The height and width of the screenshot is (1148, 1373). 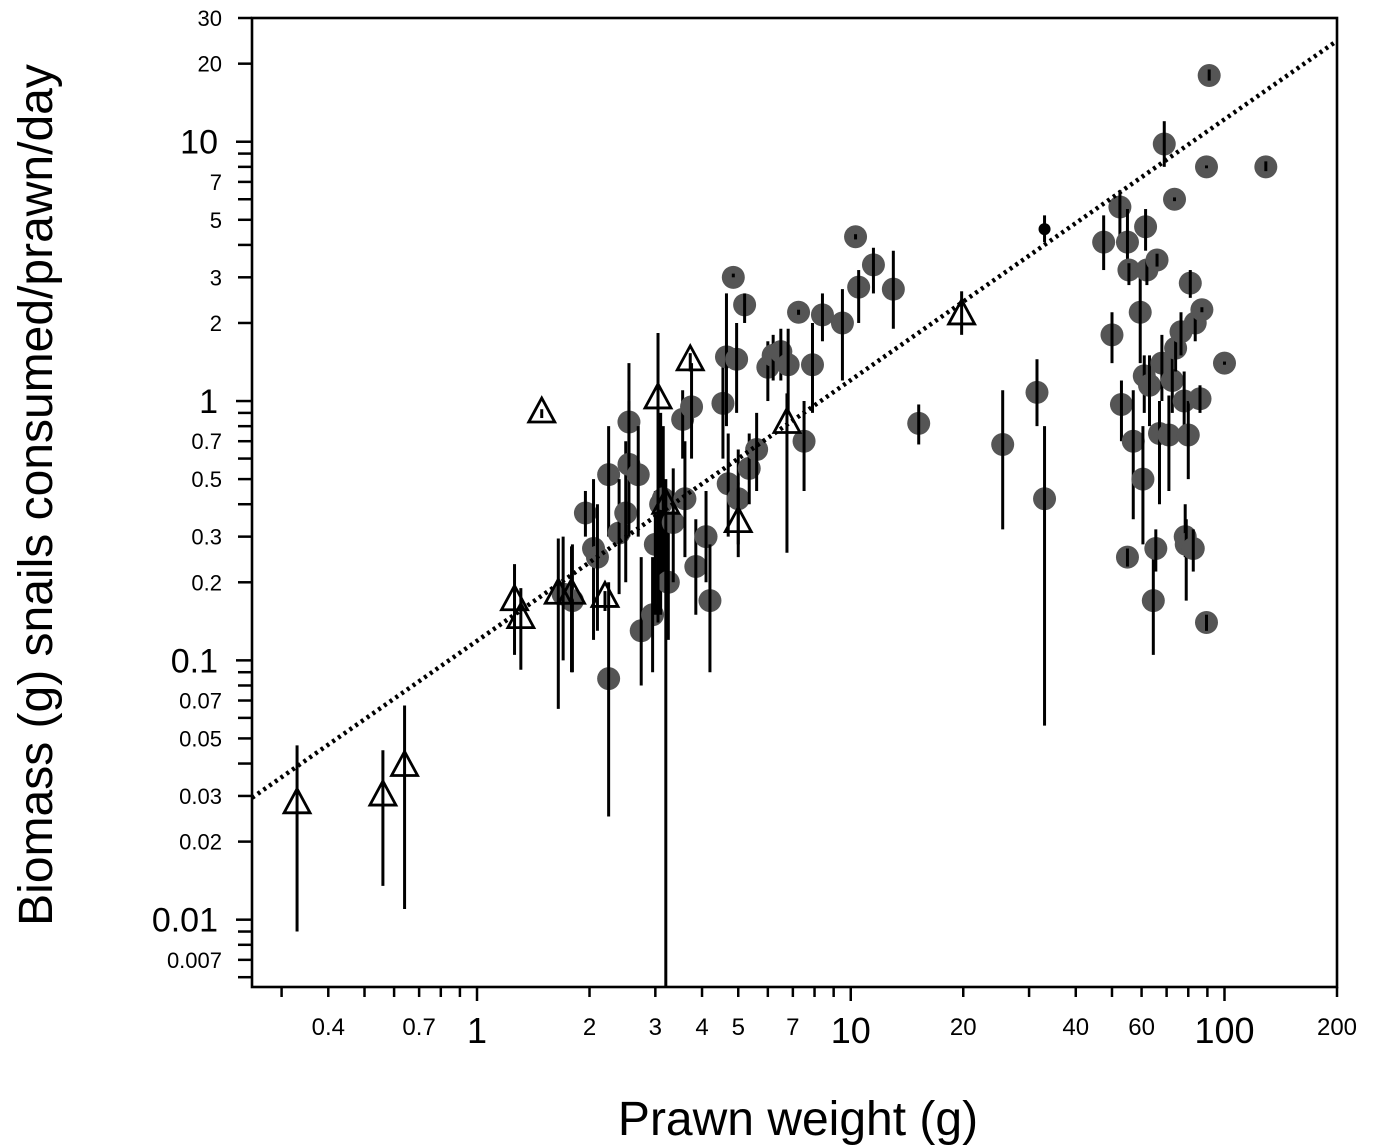 I want to click on x-tick-label: 3, so click(x=655, y=1027).